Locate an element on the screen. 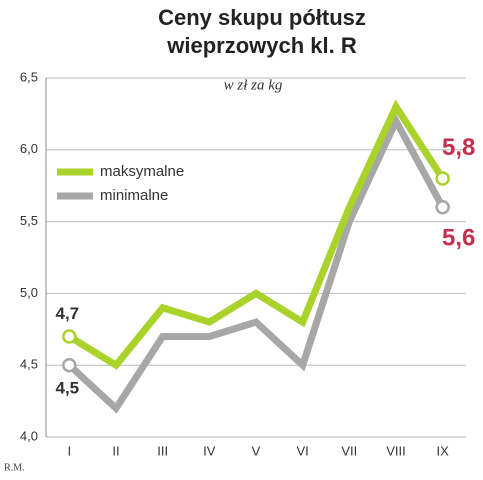  legend-label: maksymalne is located at coordinates (142, 171).